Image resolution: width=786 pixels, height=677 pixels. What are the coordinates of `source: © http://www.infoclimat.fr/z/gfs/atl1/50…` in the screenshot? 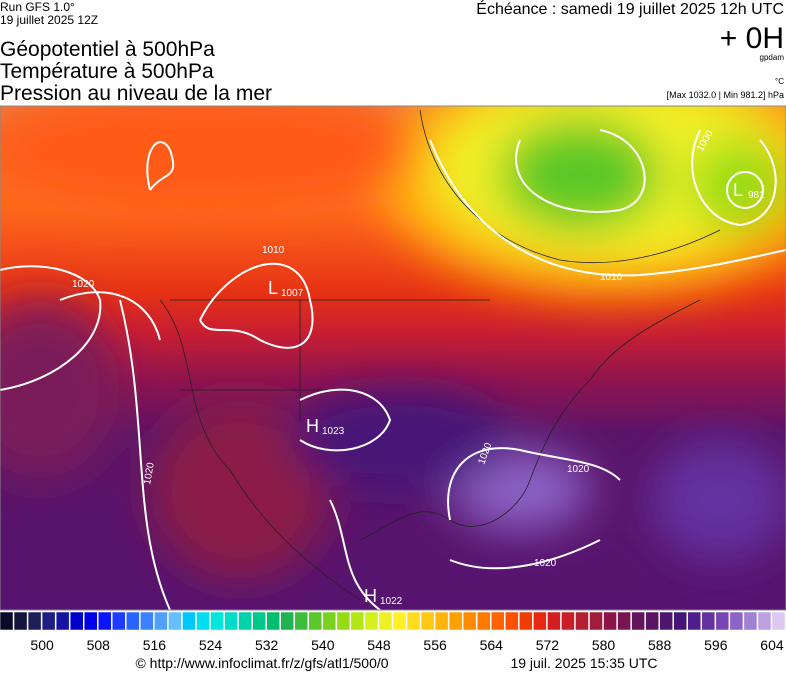 It's located at (261, 663).